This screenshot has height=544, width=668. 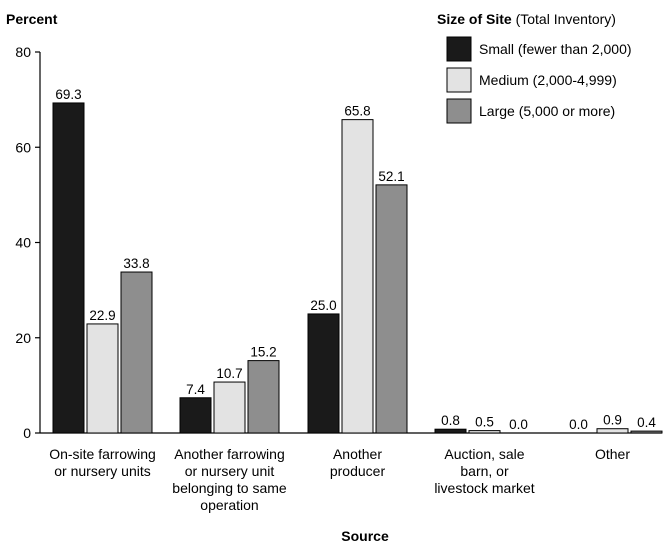 What do you see at coordinates (32, 19) in the screenshot?
I see `y-axis-title: Percent` at bounding box center [32, 19].